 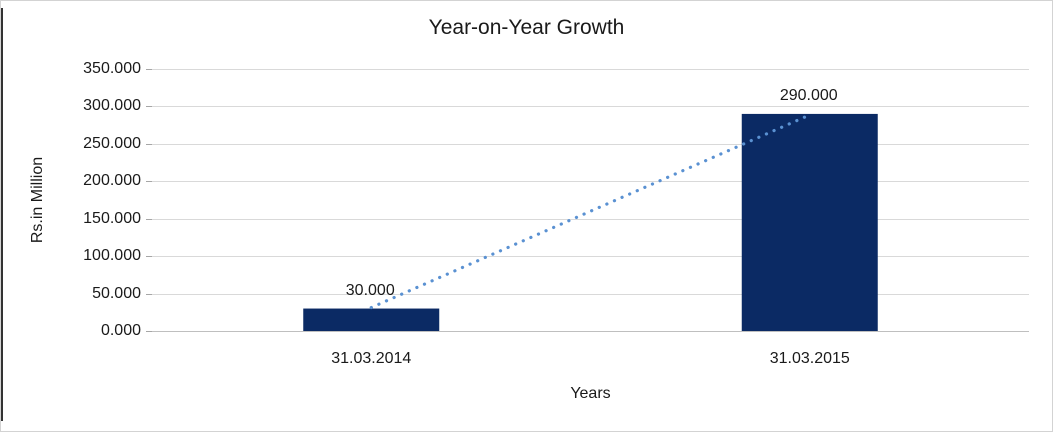 I want to click on y-tick-label: 200.000, so click(x=112, y=180).